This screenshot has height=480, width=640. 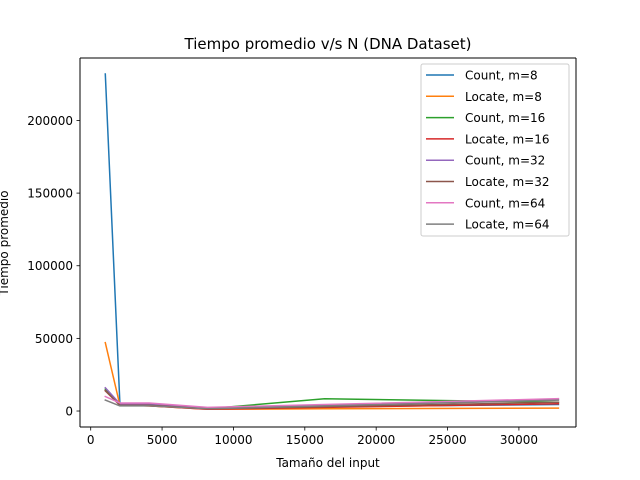 I want to click on y-axis-label: Tiempo promedio, so click(x=5, y=243).